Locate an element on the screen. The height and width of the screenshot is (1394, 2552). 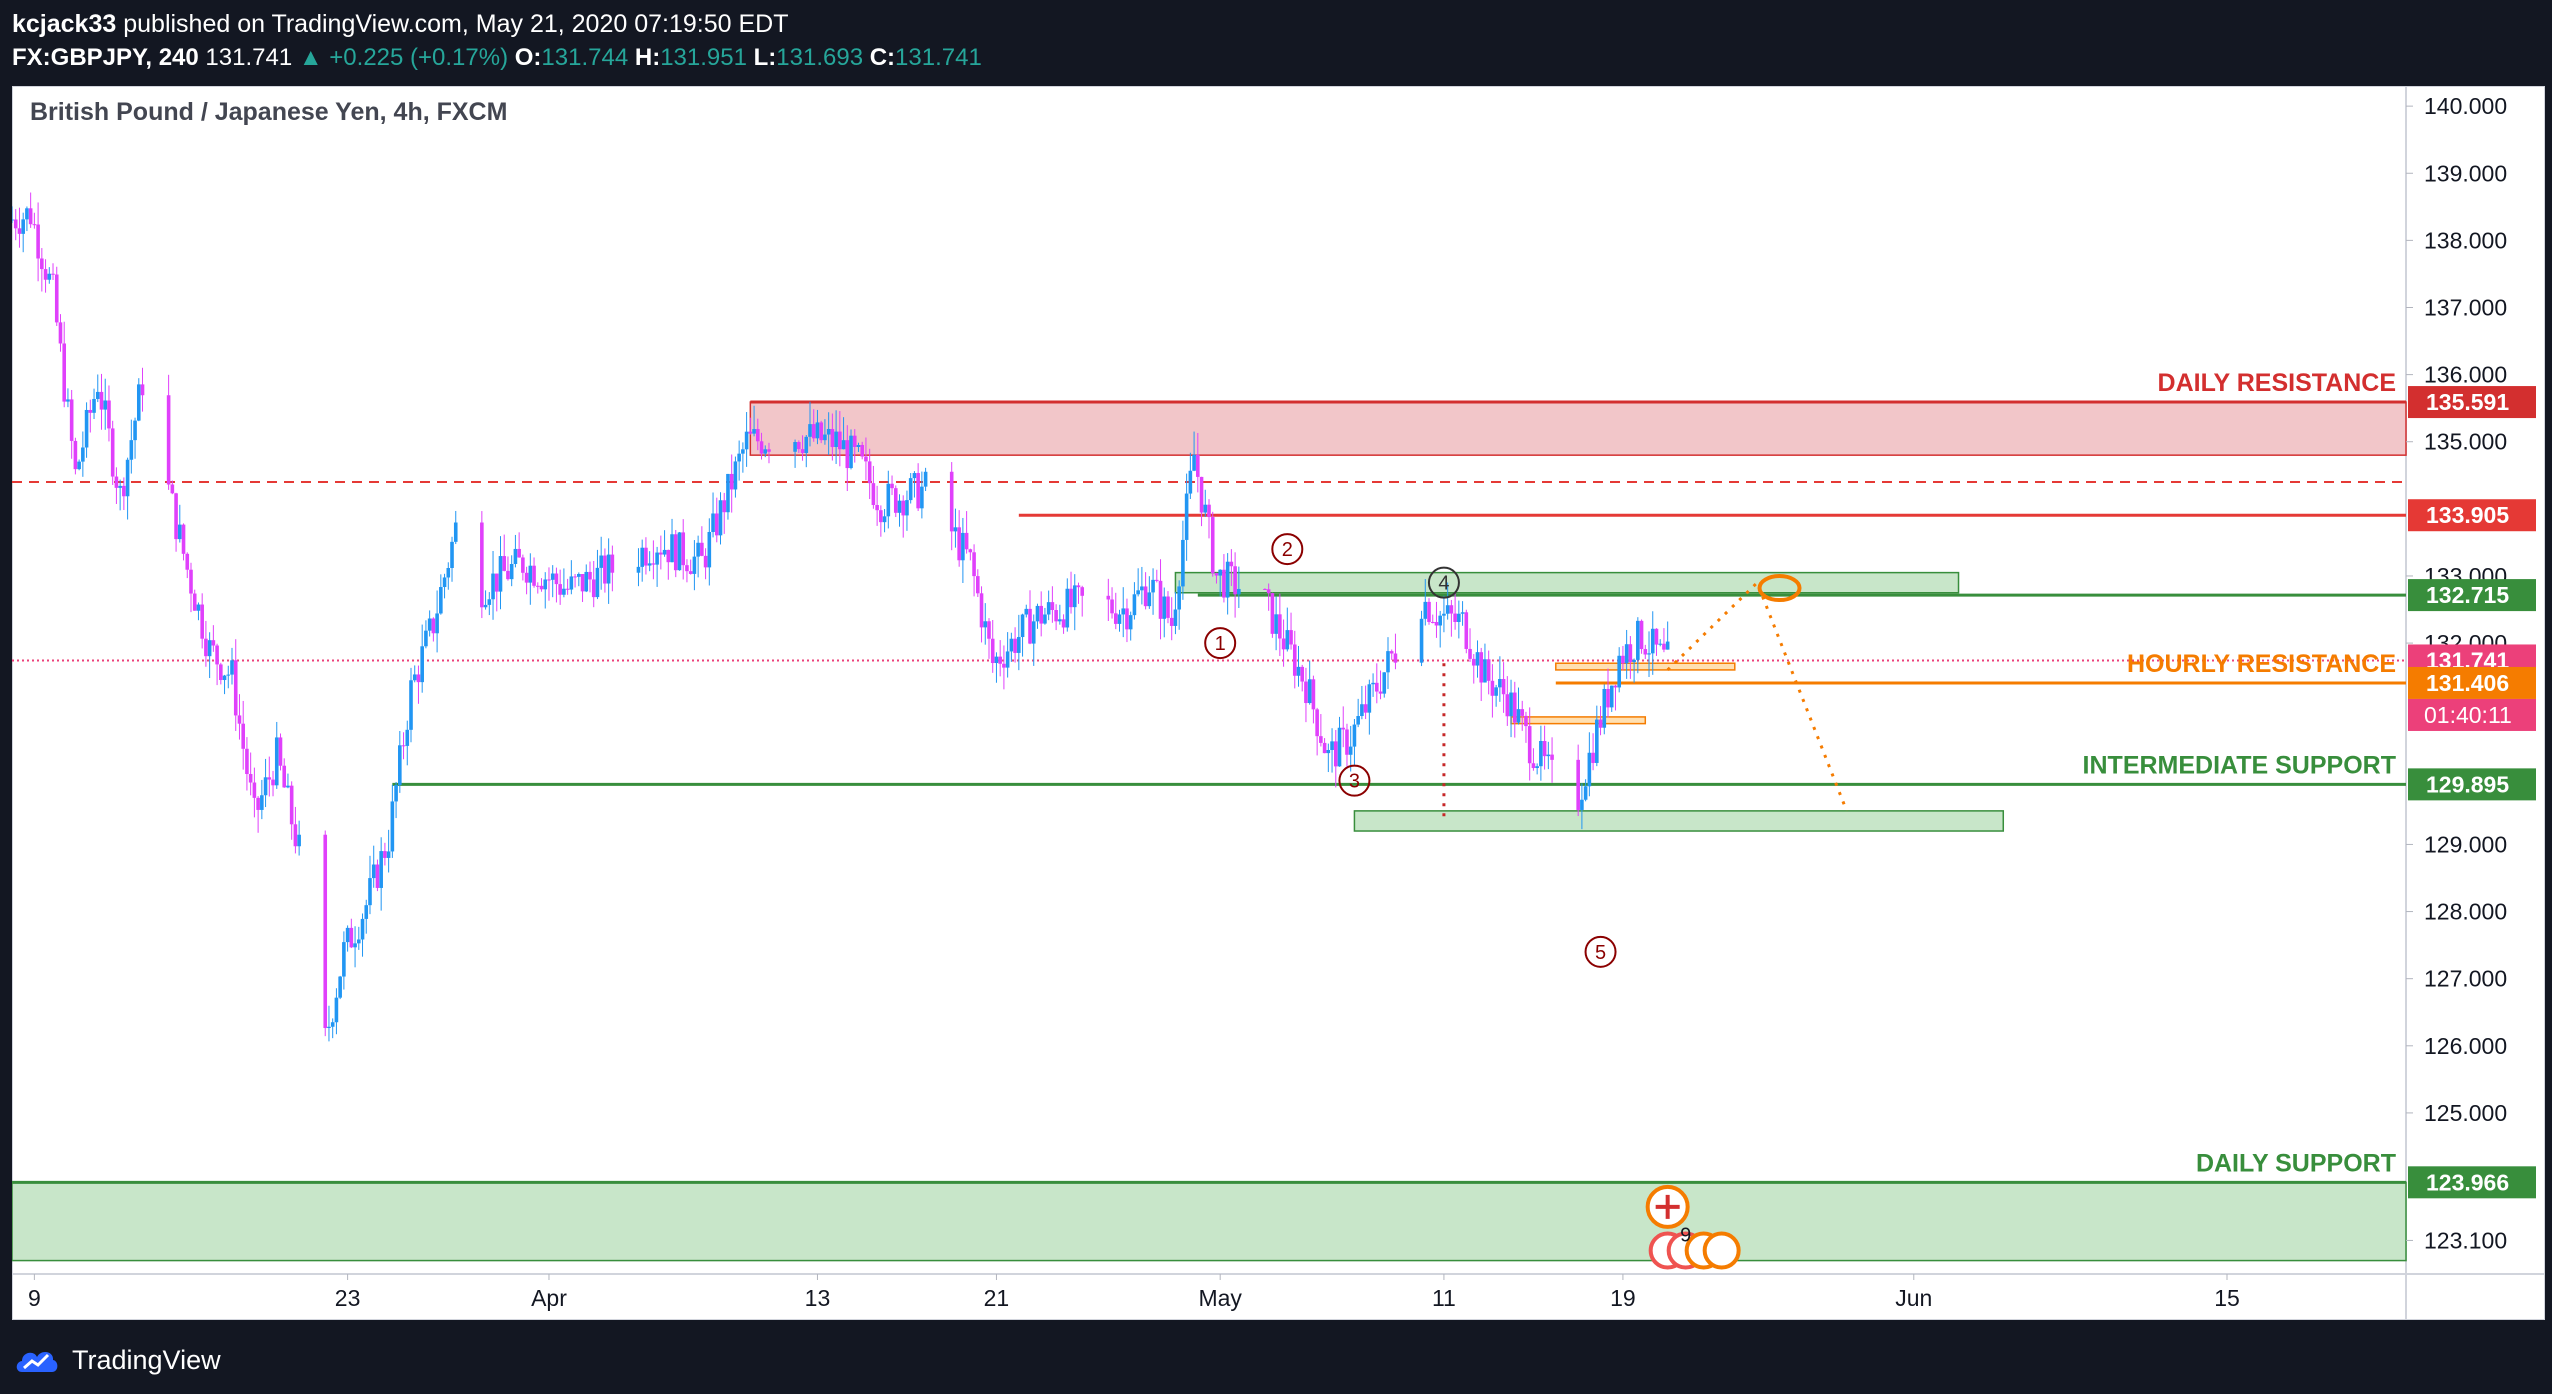
tradingview-footer: TradingView is located at coordinates (117, 1360).